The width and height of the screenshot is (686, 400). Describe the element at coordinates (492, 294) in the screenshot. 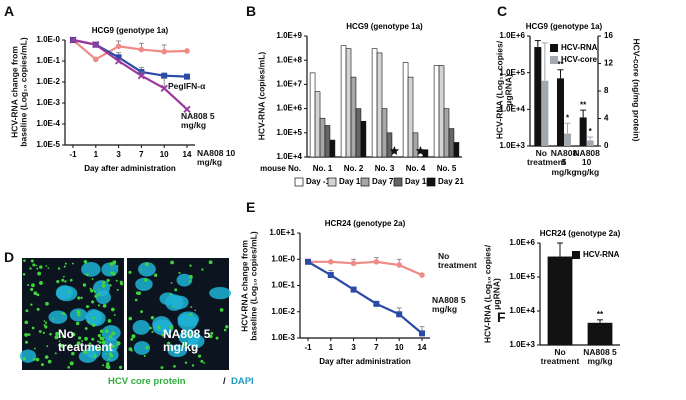

I see `y-axis-label: HCV-RNA (Log₁₀ copies/μgRNA)` at that location.